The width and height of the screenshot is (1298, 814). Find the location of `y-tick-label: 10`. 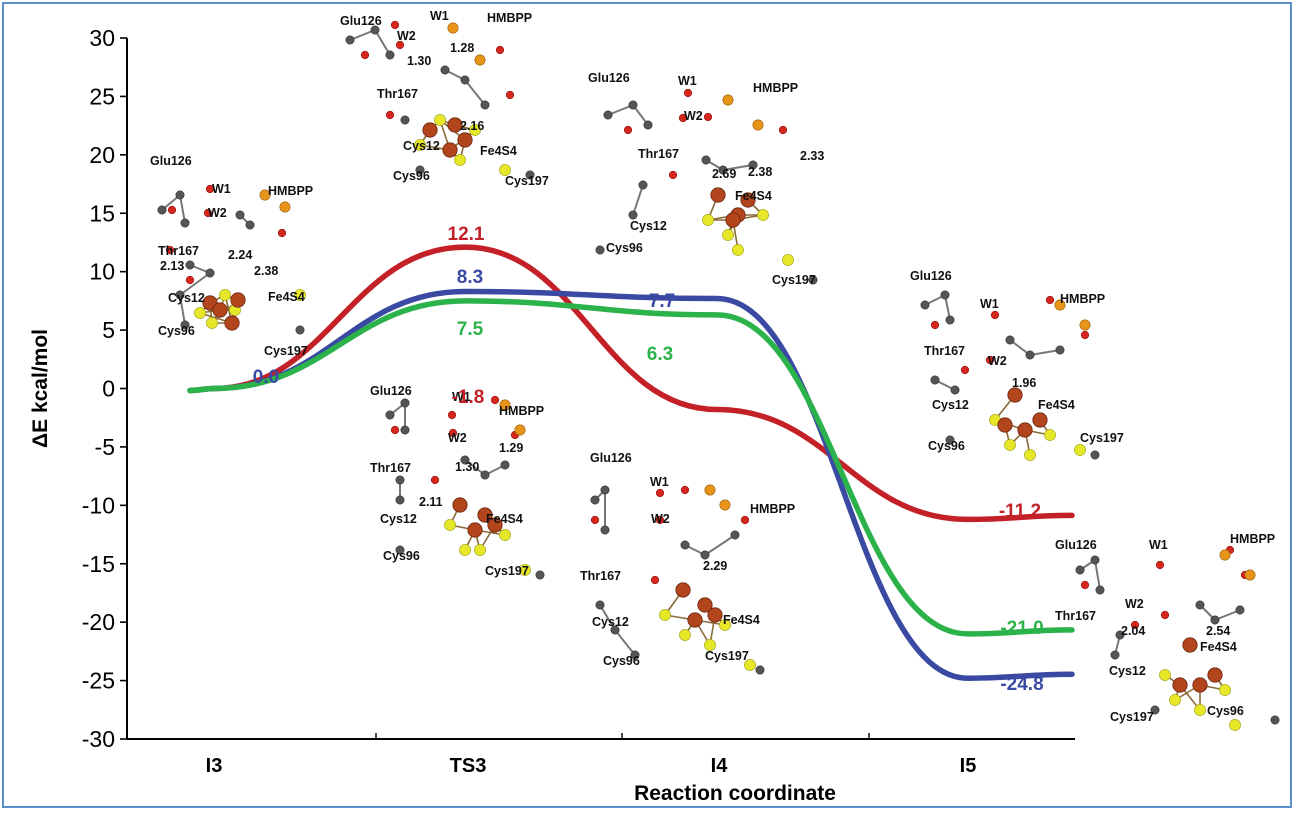

y-tick-label: 10 is located at coordinates (102, 272).